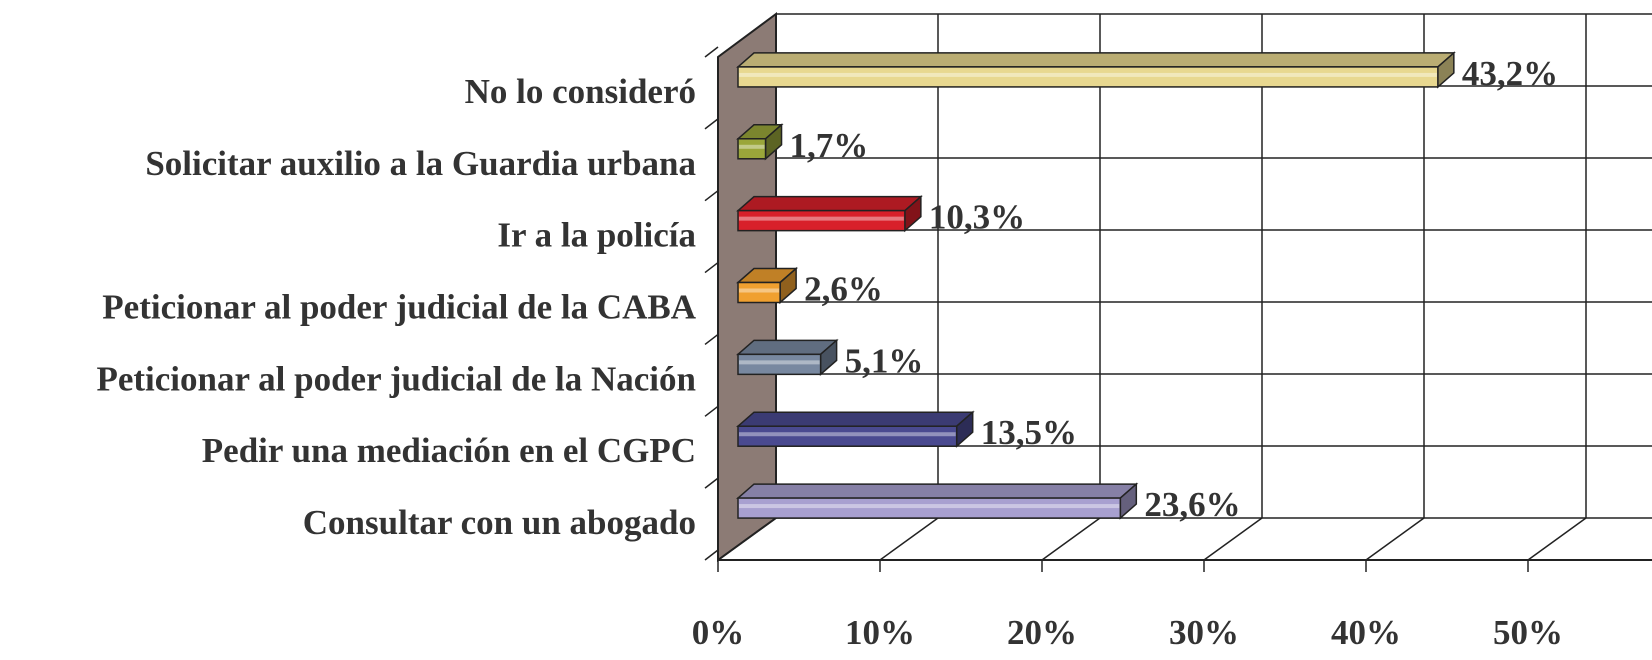 The height and width of the screenshot is (660, 1652). Describe the element at coordinates (1029, 432) in the screenshot. I see `value-label: 13,5%` at that location.